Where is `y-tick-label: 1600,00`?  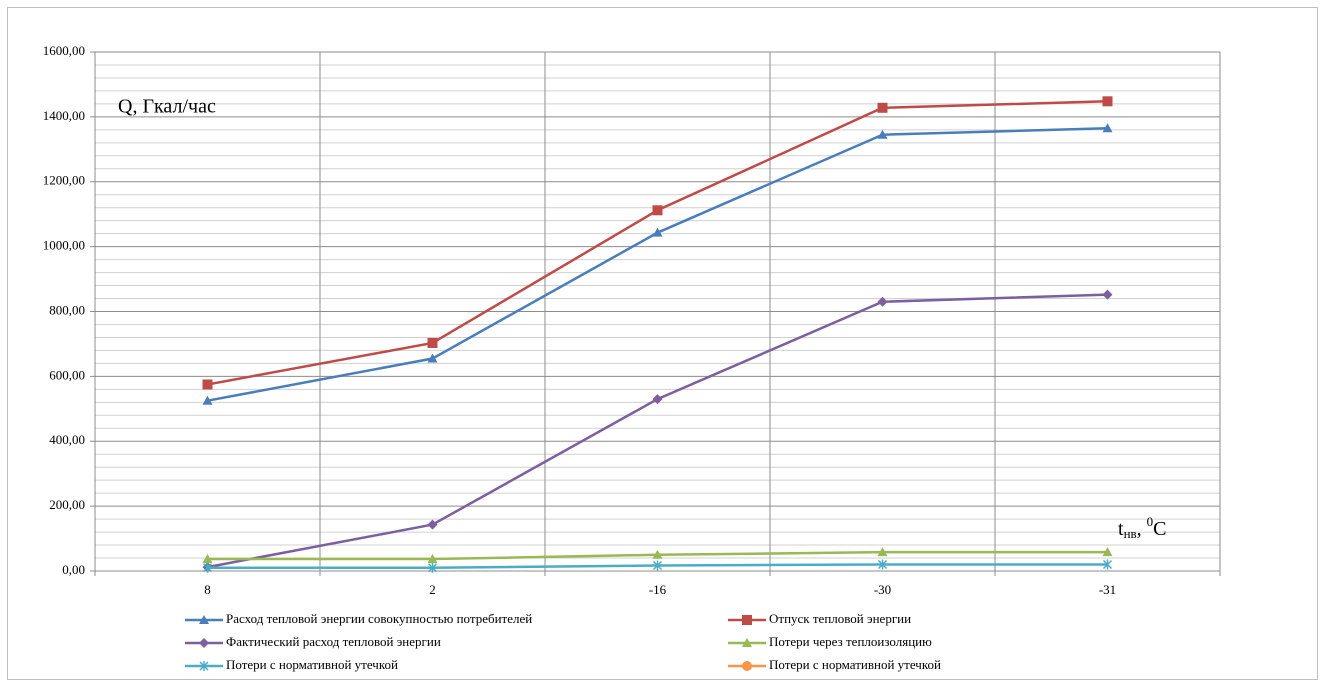 y-tick-label: 1600,00 is located at coordinates (64, 50).